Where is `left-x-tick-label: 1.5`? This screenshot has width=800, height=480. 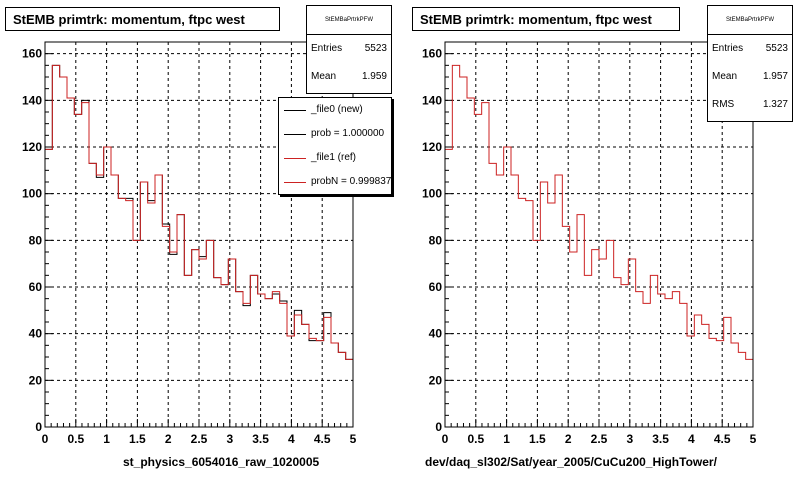
left-x-tick-label: 1.5 is located at coordinates (137, 439).